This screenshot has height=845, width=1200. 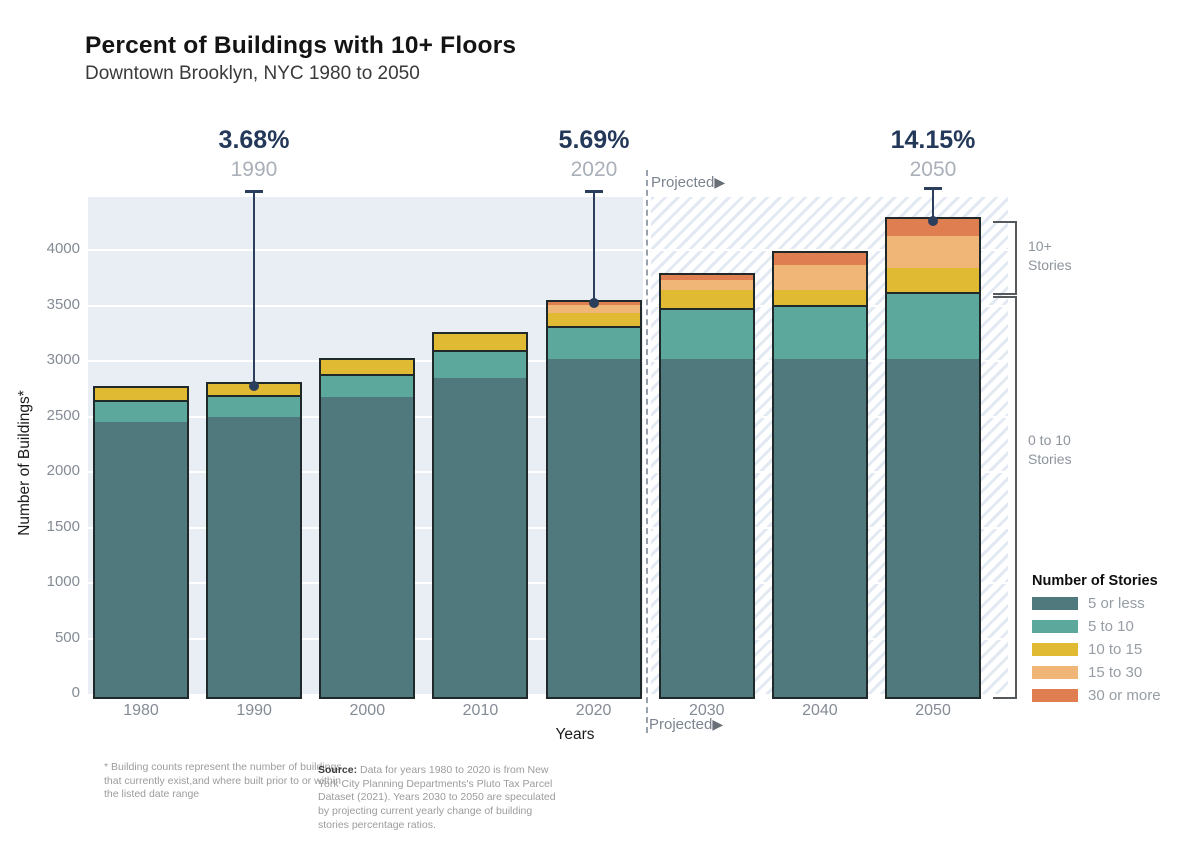 I want to click on x-tick-label: 1980, so click(x=141, y=710).